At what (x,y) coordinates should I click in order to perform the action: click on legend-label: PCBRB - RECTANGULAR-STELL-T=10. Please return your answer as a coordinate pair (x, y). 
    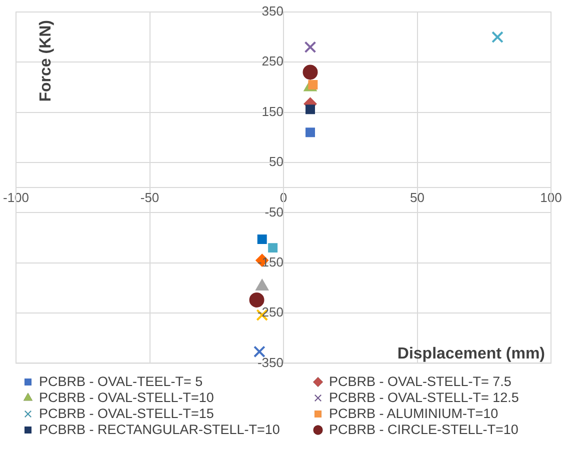
    Looking at the image, I should click on (159, 429).